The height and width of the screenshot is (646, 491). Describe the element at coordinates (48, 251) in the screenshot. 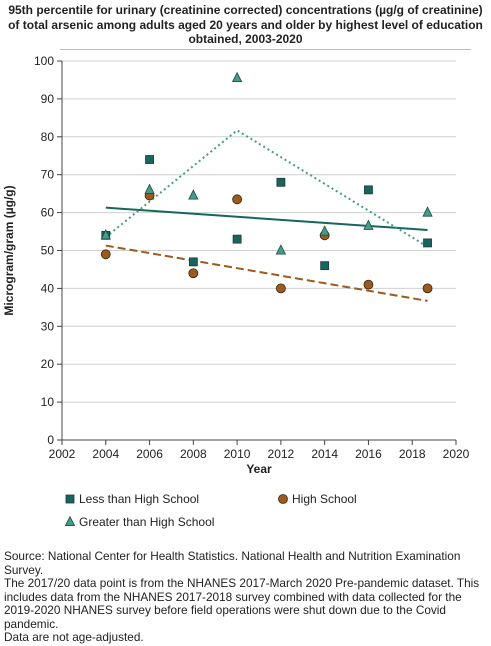

I see `y-tick-label-50: 50` at that location.